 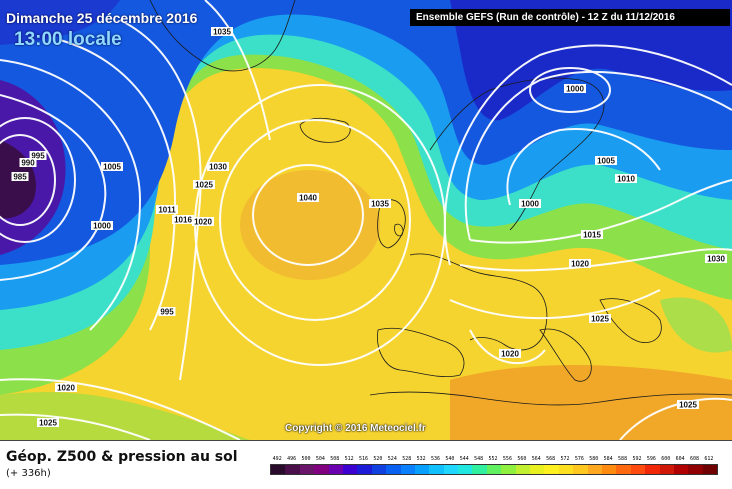 I want to click on field-nw-blue, so click(x=60, y=22).